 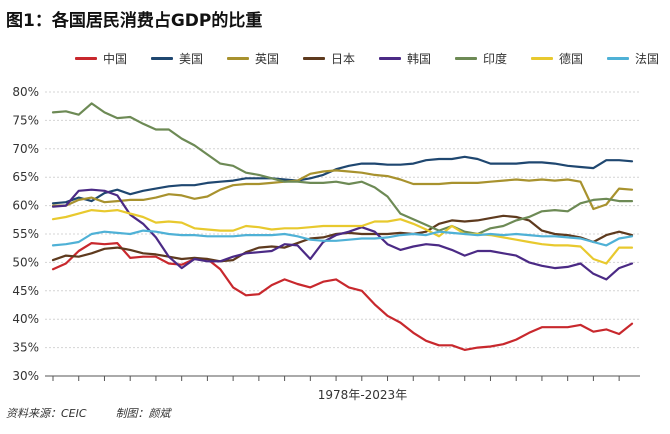 I want to click on y-tick-label: 65%, so click(x=25, y=177).